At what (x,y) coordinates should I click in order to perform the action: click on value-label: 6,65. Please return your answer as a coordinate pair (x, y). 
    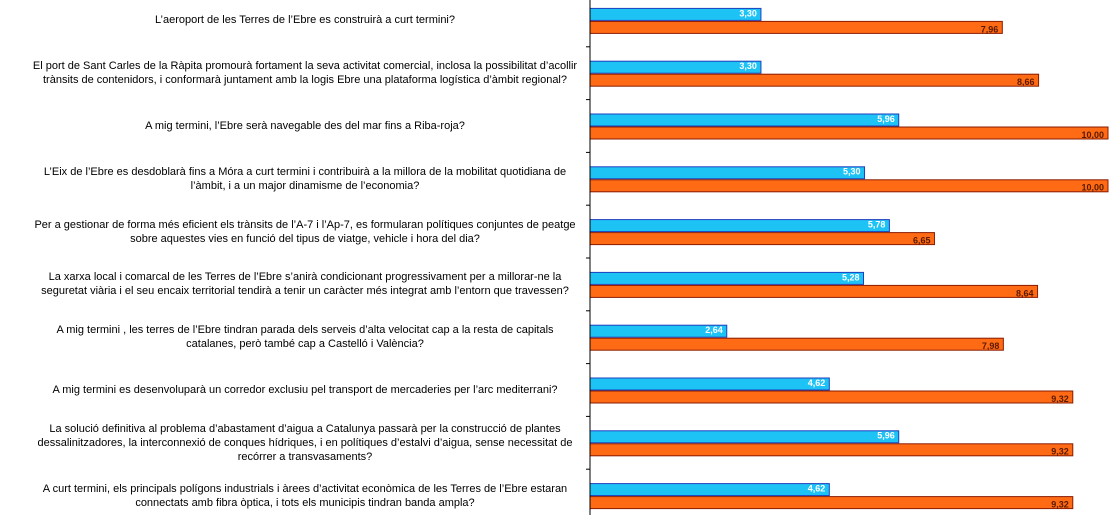
    Looking at the image, I should click on (922, 240).